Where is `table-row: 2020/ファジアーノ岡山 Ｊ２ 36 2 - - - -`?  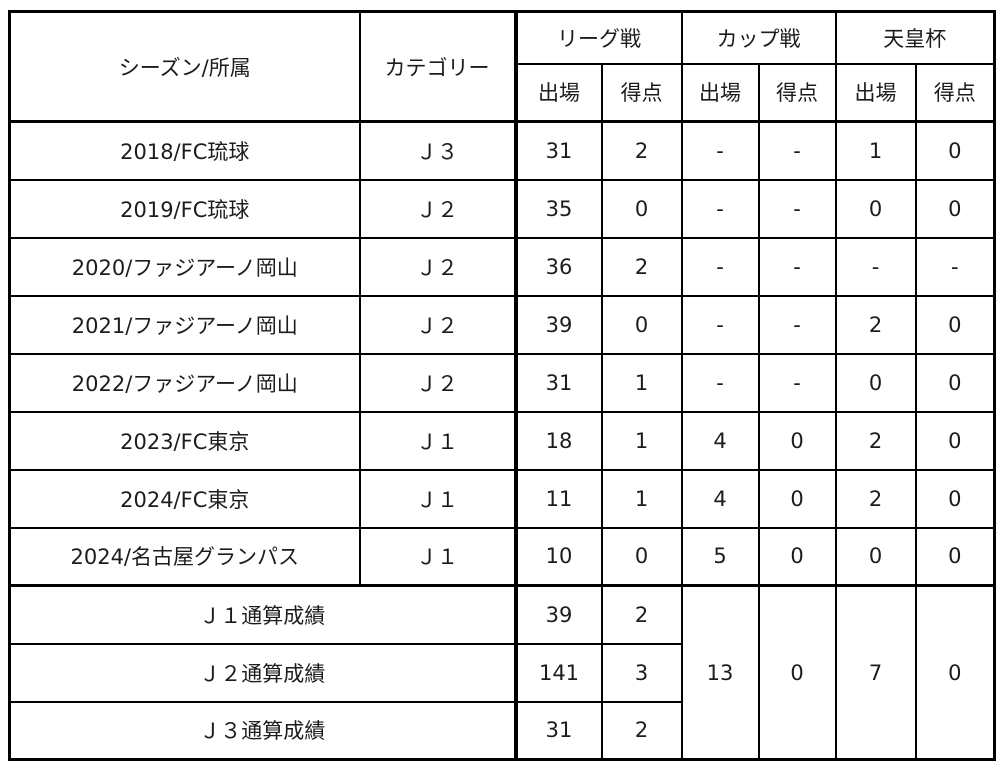
table-row: 2020/ファジアーノ岡山 Ｊ２ 36 2 - - - - is located at coordinates (502, 266).